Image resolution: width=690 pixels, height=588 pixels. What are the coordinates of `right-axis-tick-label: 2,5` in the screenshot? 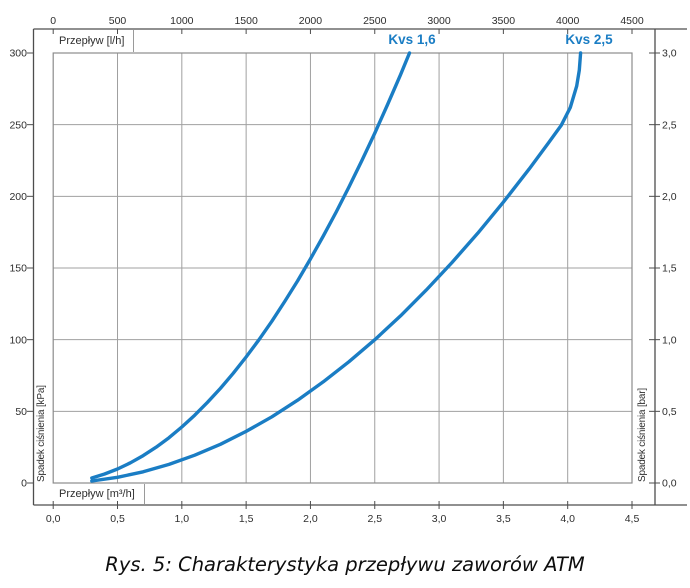 It's located at (669, 125).